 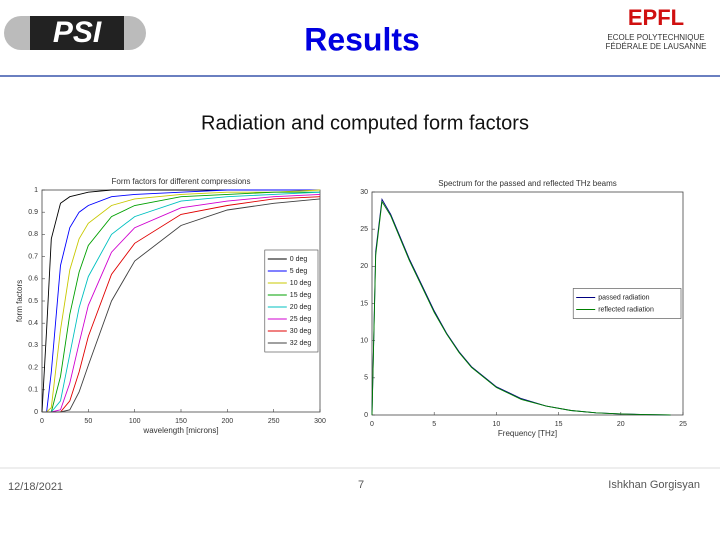 What do you see at coordinates (655, 37) in the screenshot?
I see `epfl-logo-line: ECOLE POLYTECHNIQUE` at bounding box center [655, 37].